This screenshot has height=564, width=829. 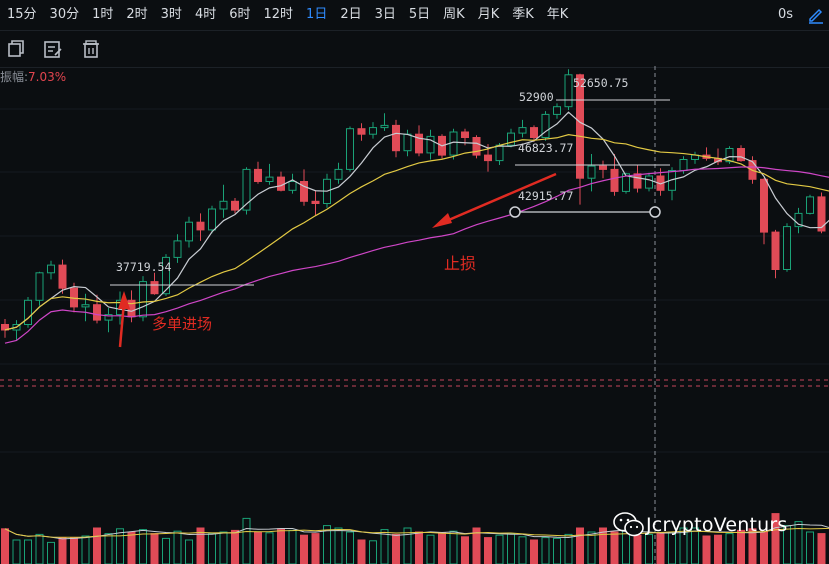 What do you see at coordinates (47, 77) in the screenshot?
I see `amplitude-value: 7.03%` at bounding box center [47, 77].